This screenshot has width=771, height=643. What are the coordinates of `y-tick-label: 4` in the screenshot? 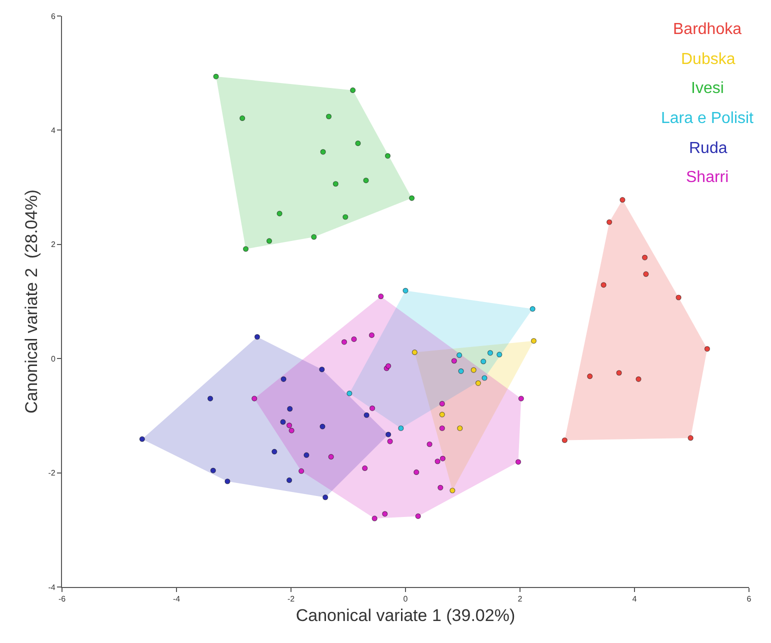 It's located at (53, 130).